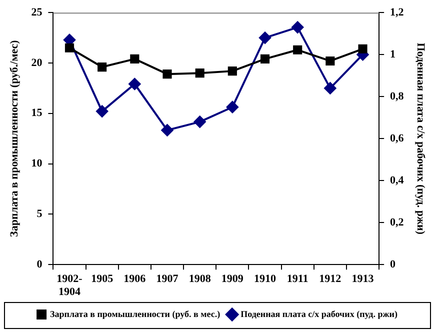  What do you see at coordinates (37, 12) in the screenshot?
I see `y-tick-label: 25` at bounding box center [37, 12].